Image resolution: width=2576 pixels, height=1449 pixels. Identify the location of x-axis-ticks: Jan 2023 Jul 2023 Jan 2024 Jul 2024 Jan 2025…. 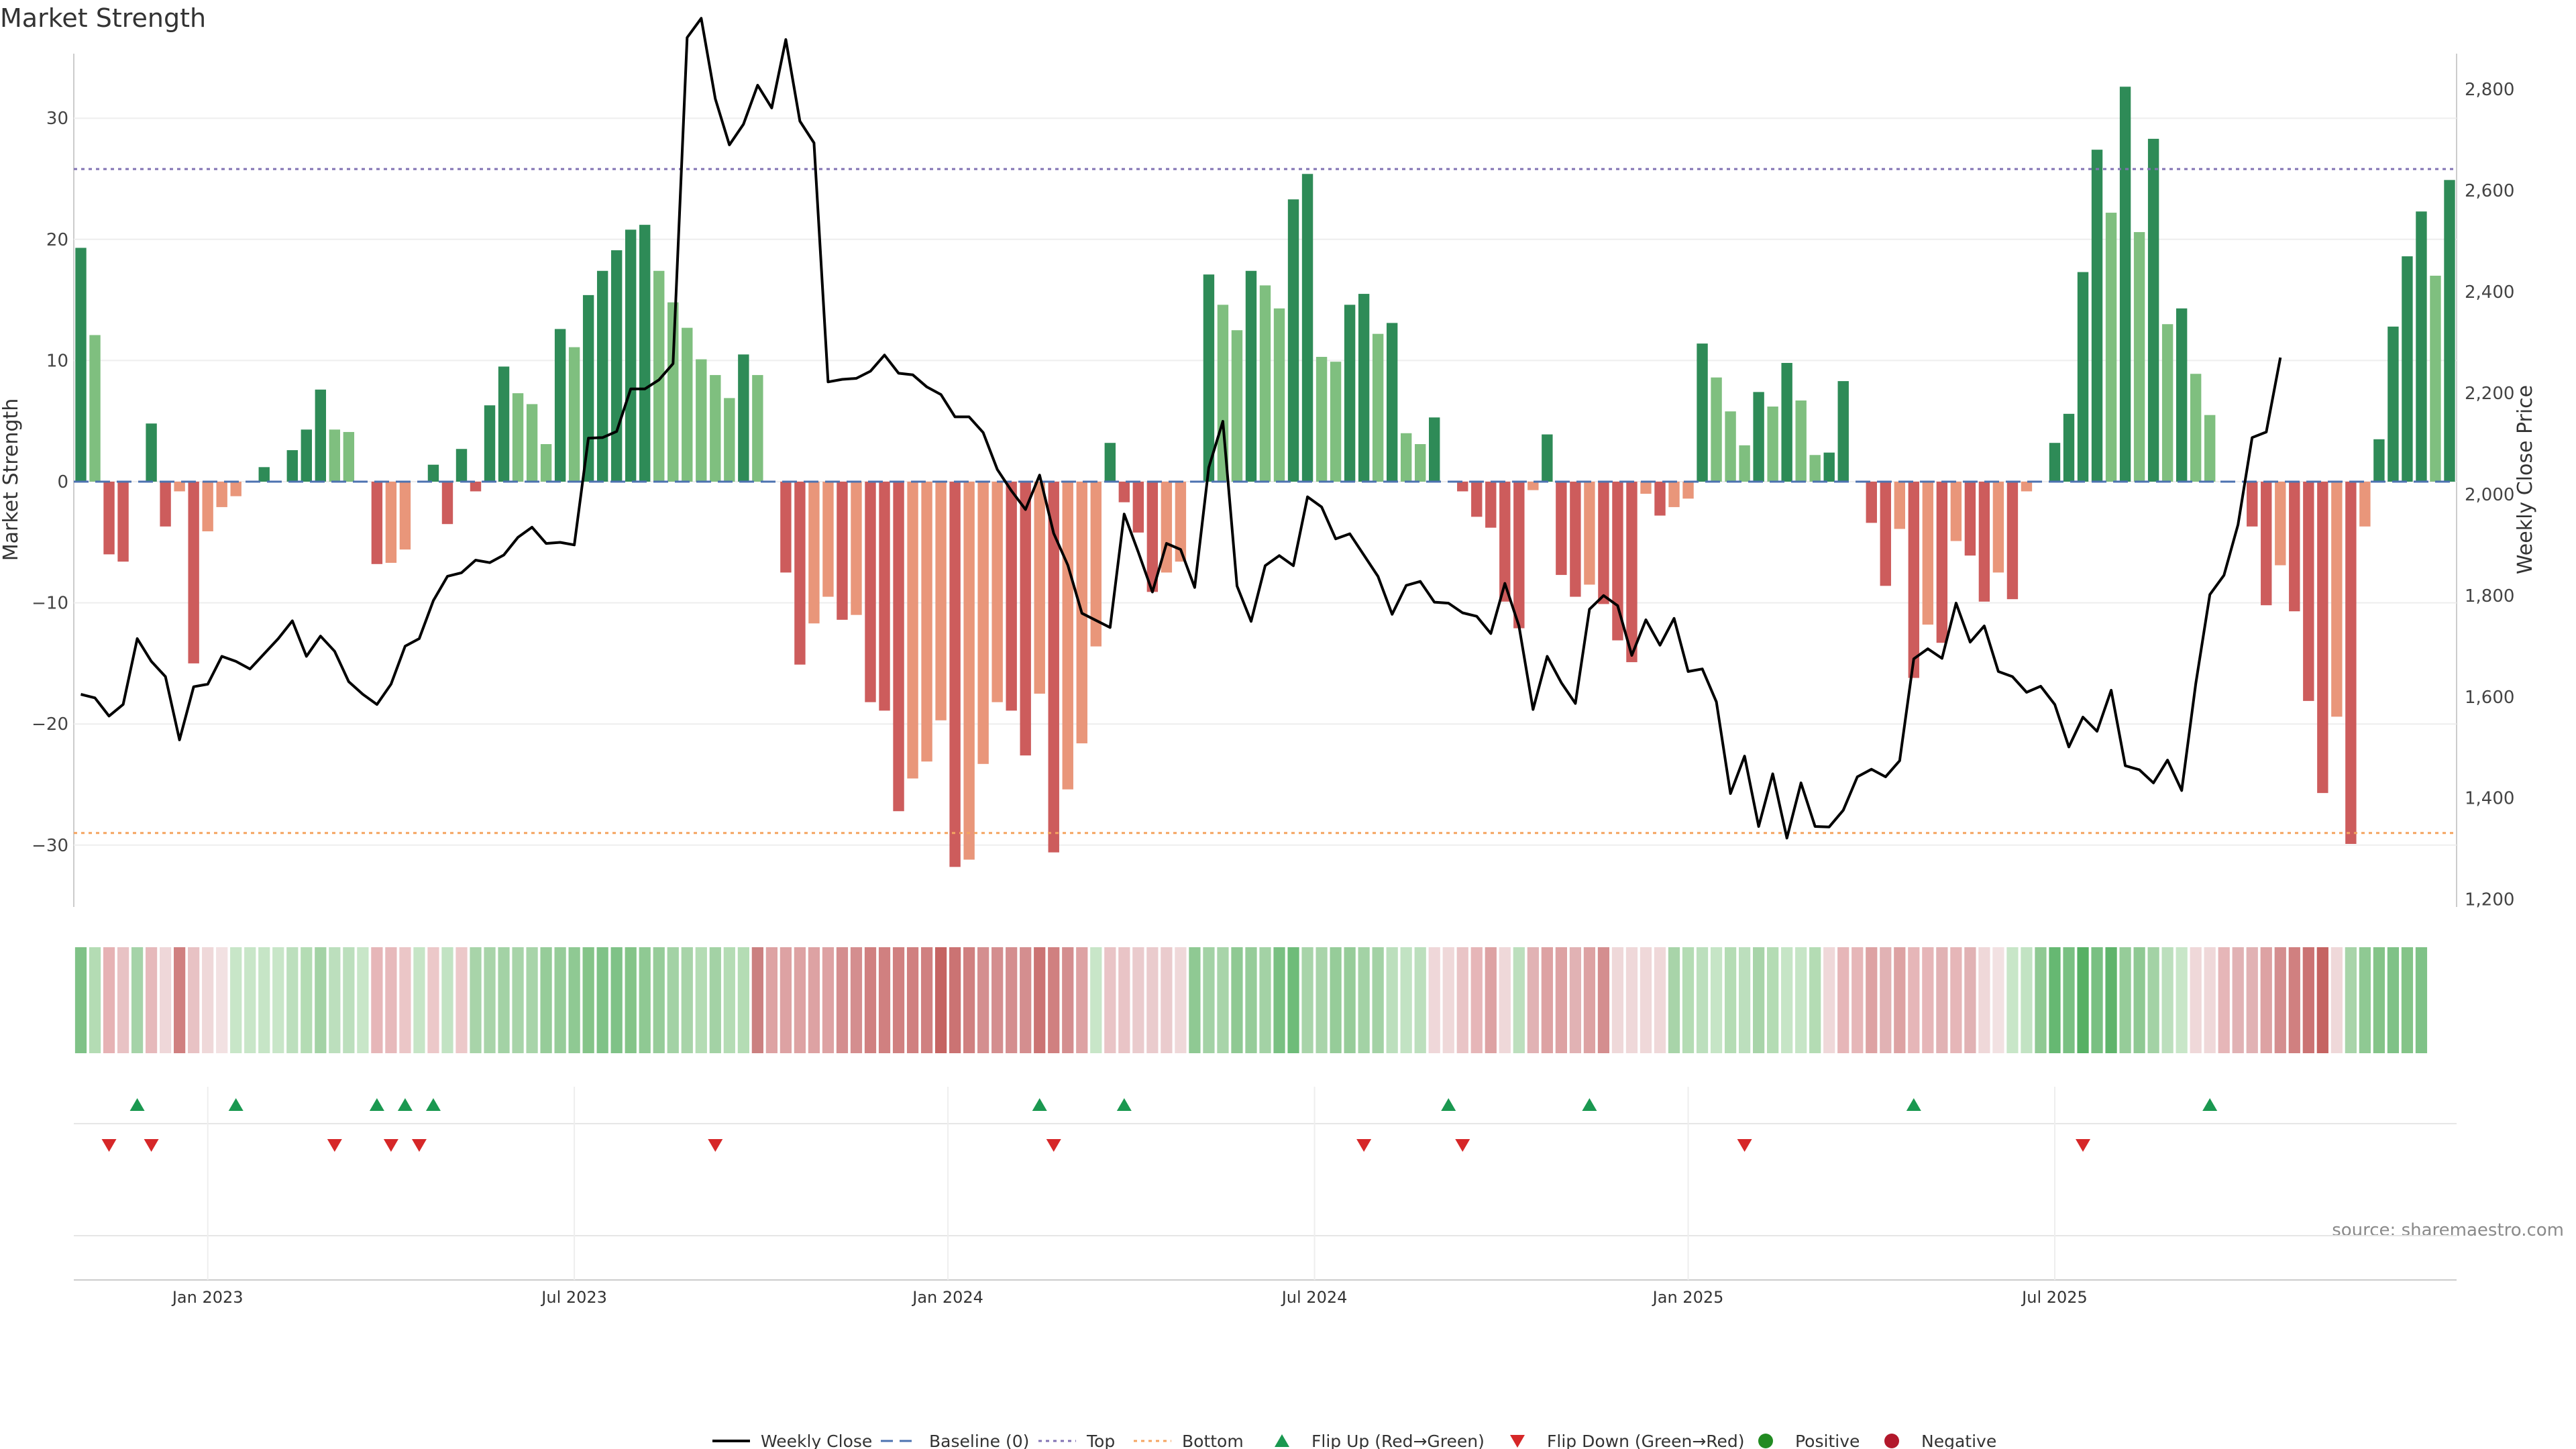
(1129, 1297).